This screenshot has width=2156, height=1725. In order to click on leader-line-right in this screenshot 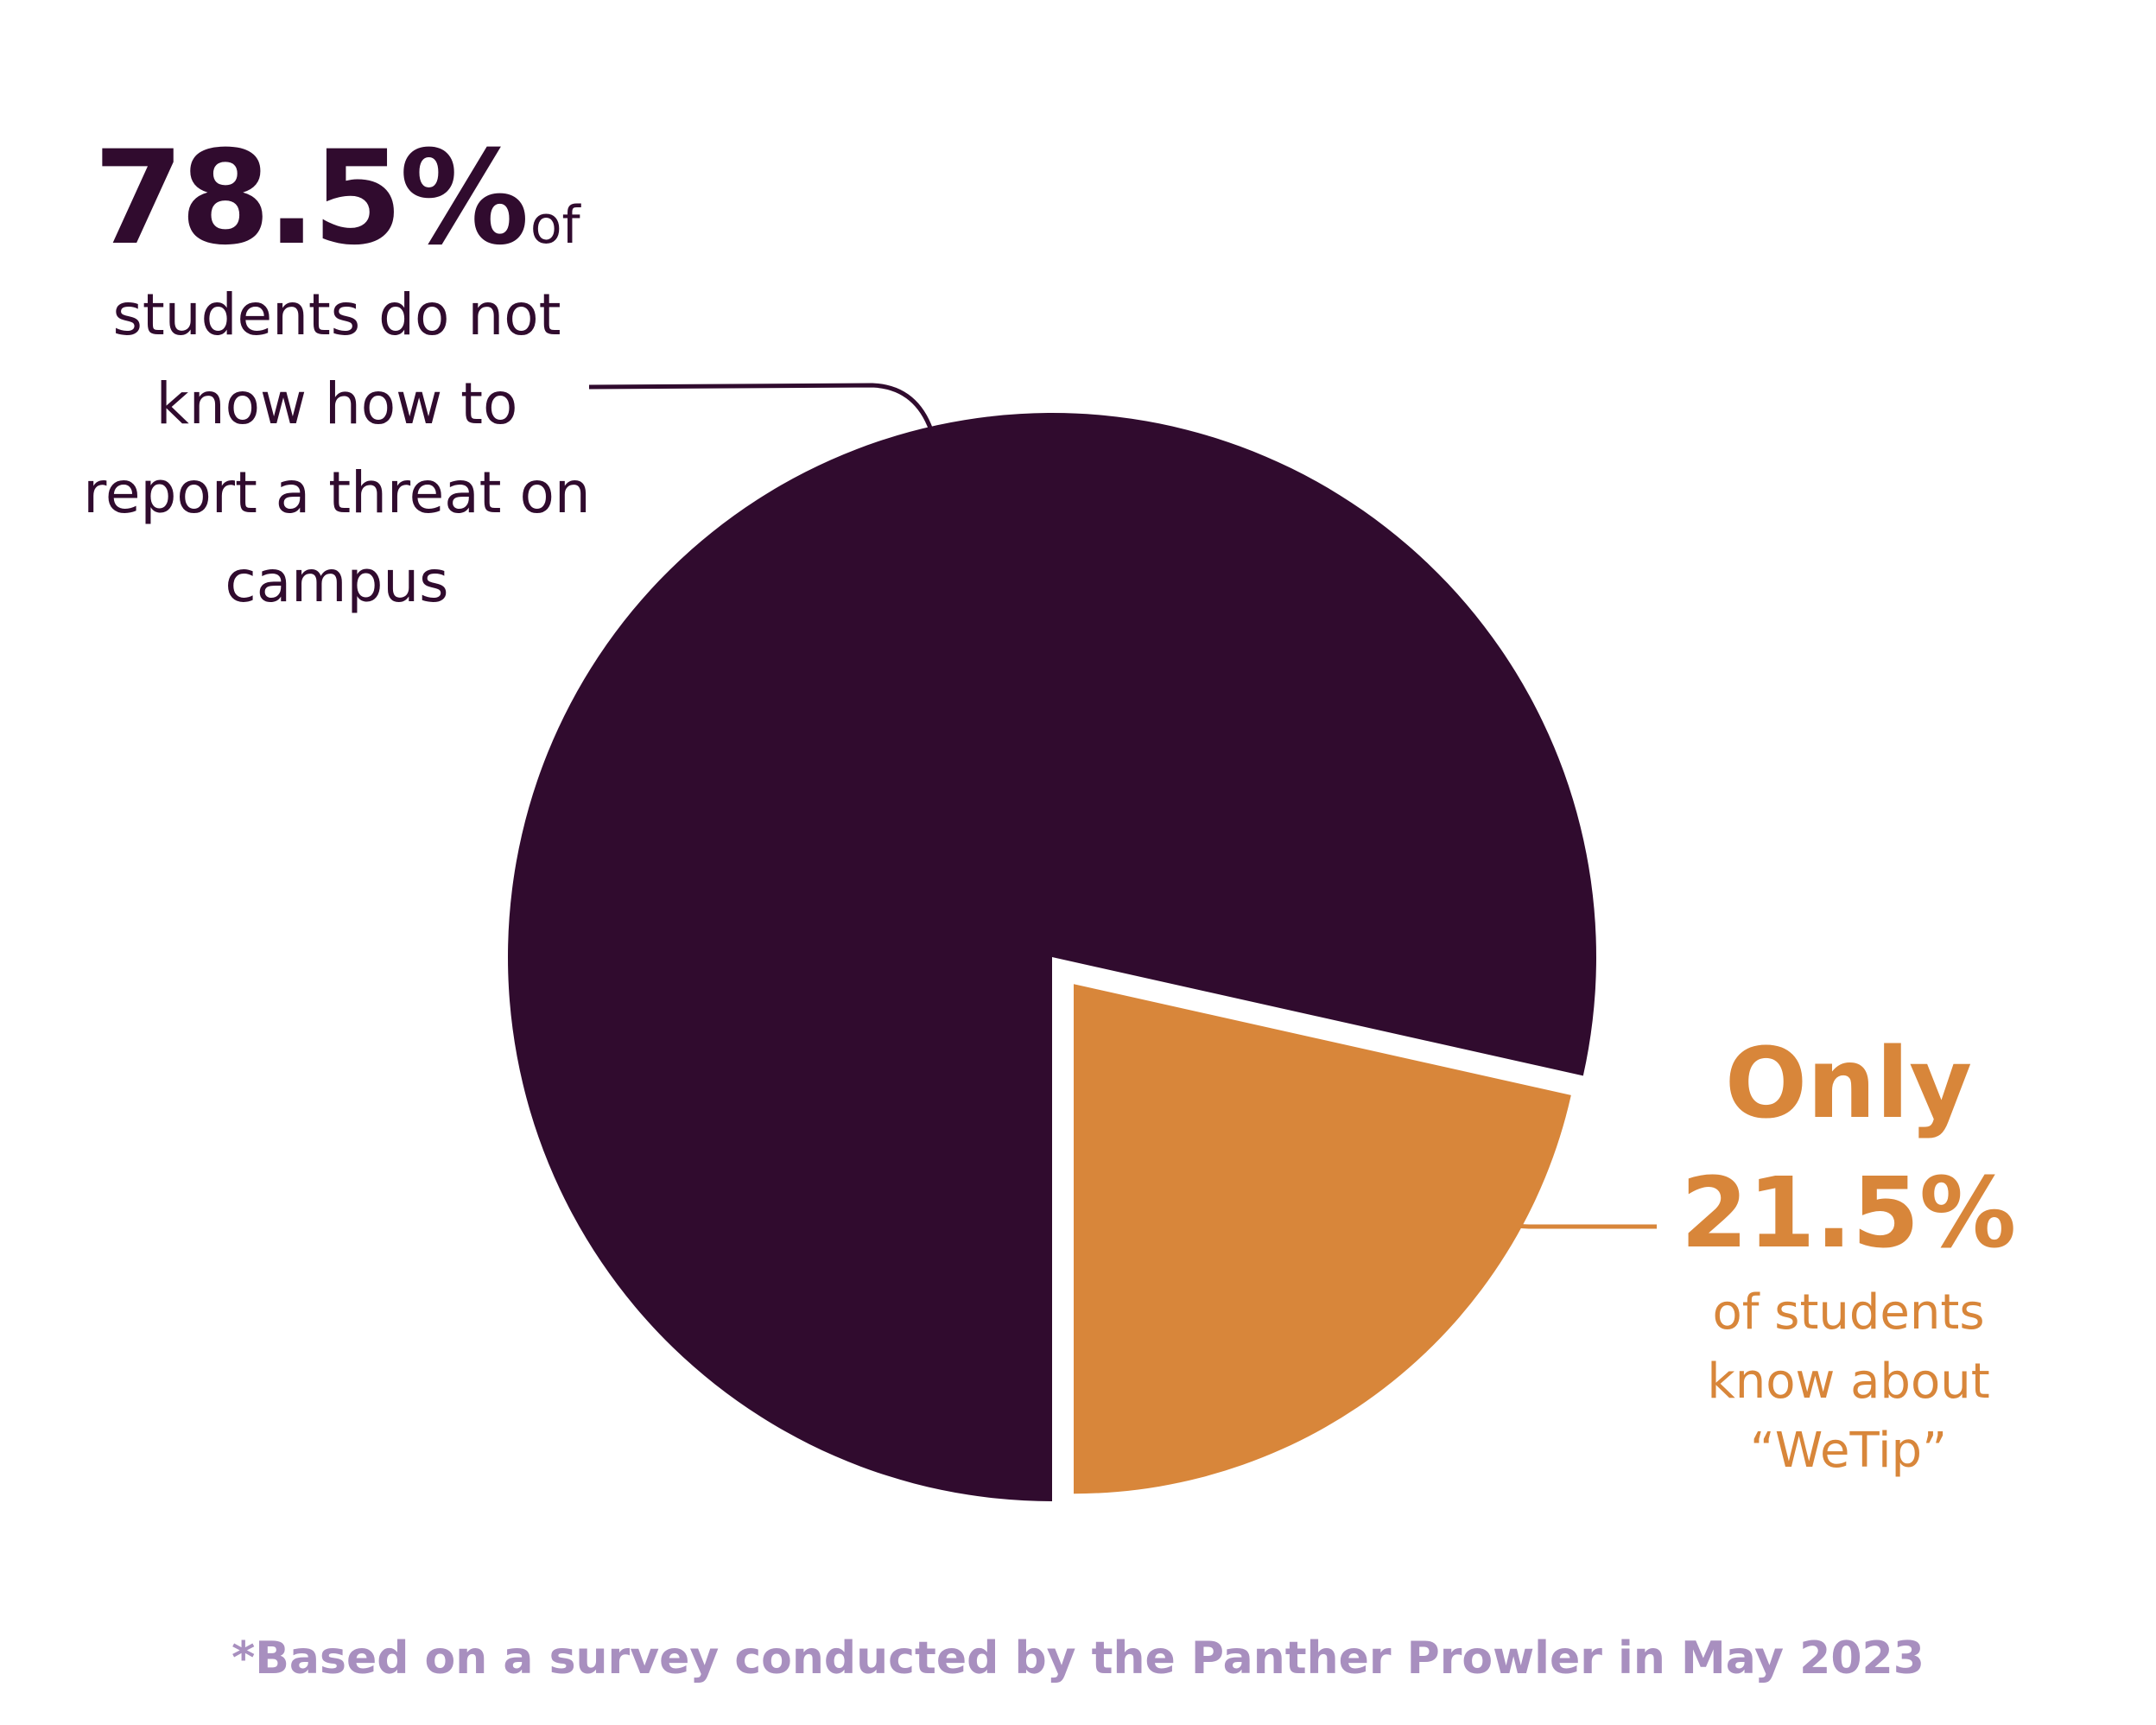, I will do `click(1558, 1215)`.